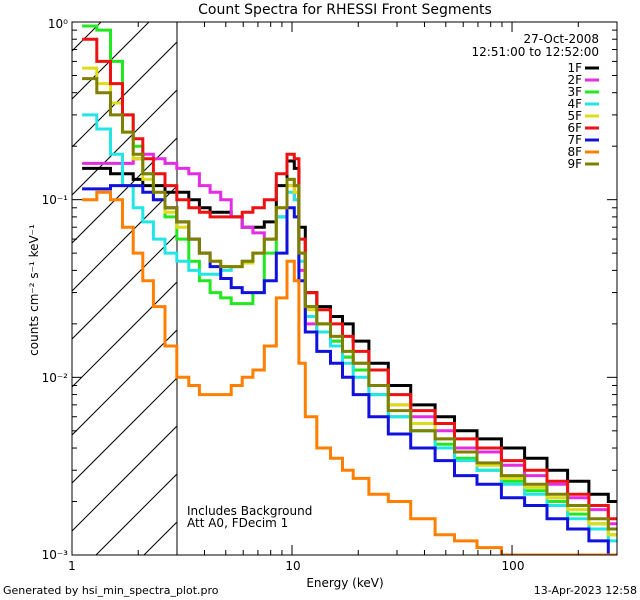 The width and height of the screenshot is (640, 600). I want to click on legend-label-5F: 5F, so click(574, 116).